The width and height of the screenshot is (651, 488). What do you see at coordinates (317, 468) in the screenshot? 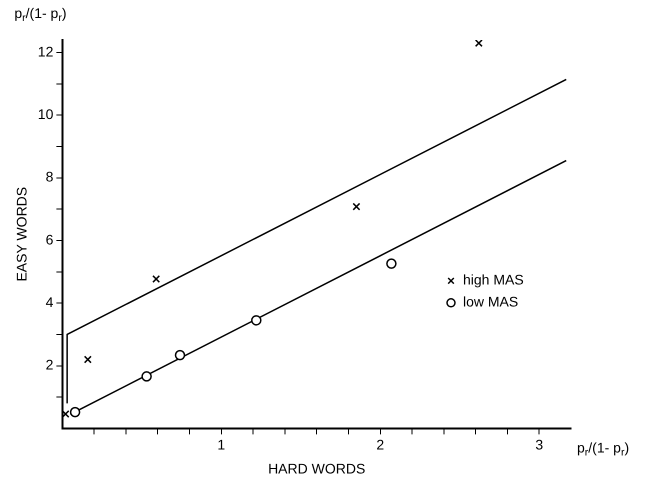
I see `x-axis-title: HARD WORDS` at bounding box center [317, 468].